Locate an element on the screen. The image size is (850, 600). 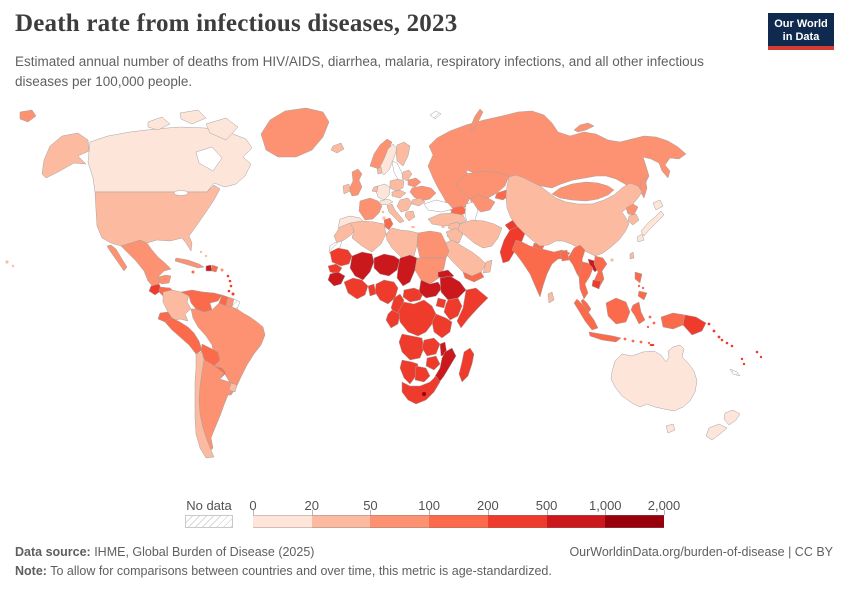
country-iceland is located at coordinates (337, 148).